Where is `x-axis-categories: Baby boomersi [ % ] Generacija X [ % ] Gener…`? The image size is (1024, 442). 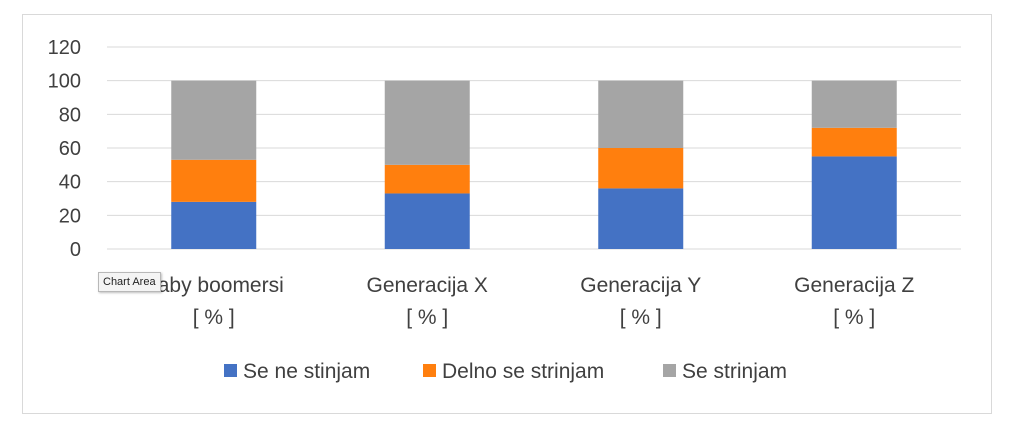
x-axis-categories: Baby boomersi [ % ] Generacija X [ % ] Gener… is located at coordinates (529, 301).